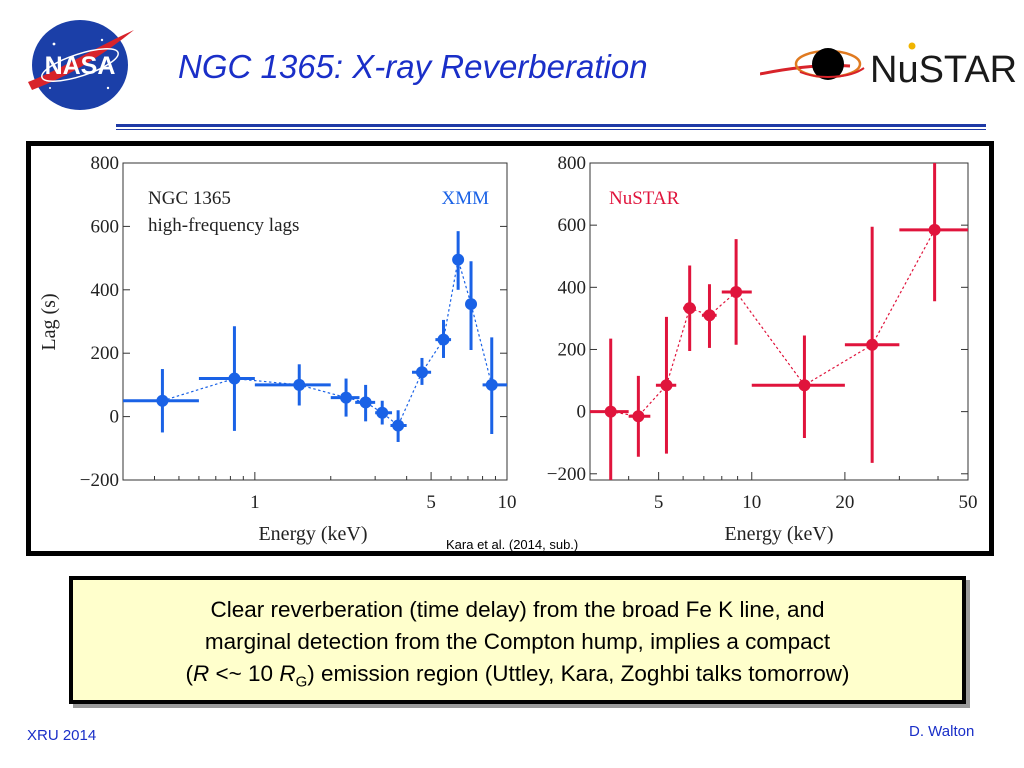 The height and width of the screenshot is (768, 1024). Describe the element at coordinates (572, 287) in the screenshot. I see `R-ytick-label: 400` at that location.